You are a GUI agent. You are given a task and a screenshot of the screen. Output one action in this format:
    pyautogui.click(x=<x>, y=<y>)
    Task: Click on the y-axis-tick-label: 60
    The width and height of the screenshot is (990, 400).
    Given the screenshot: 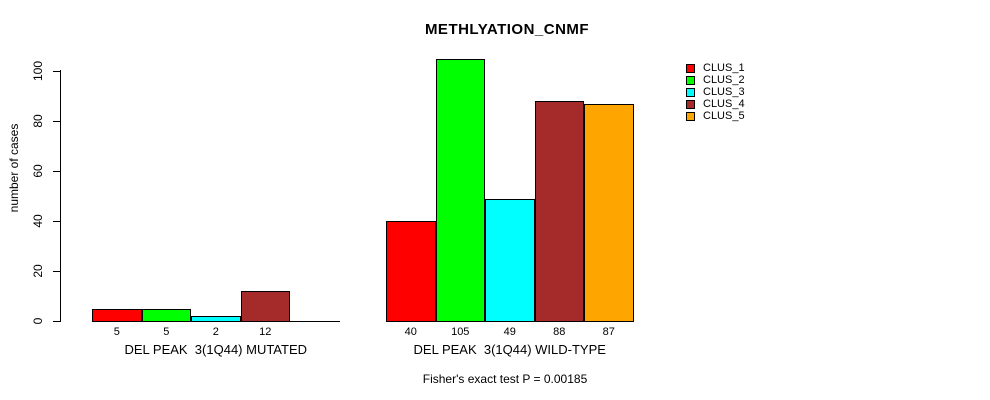 What is the action you would take?
    pyautogui.click(x=38, y=171)
    